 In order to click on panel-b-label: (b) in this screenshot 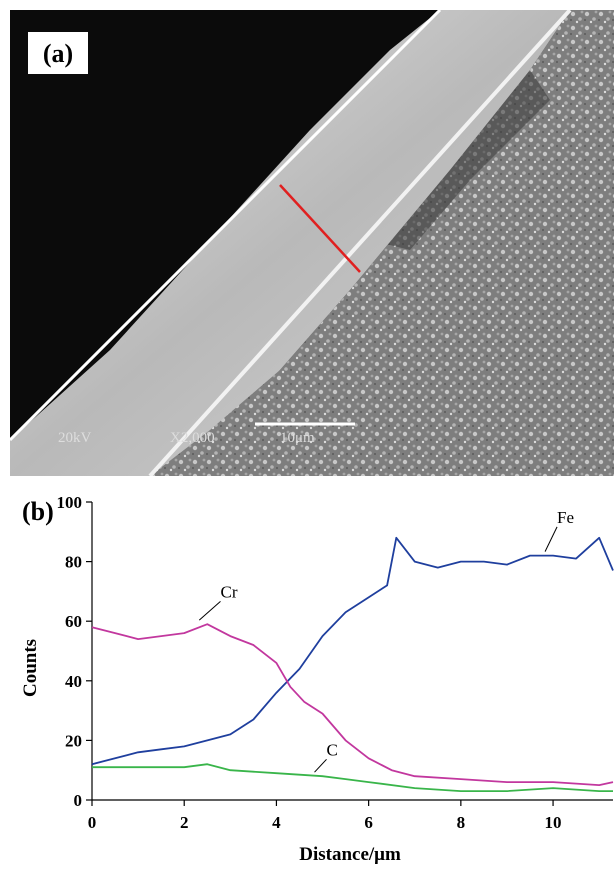, I will do `click(38, 511)`.